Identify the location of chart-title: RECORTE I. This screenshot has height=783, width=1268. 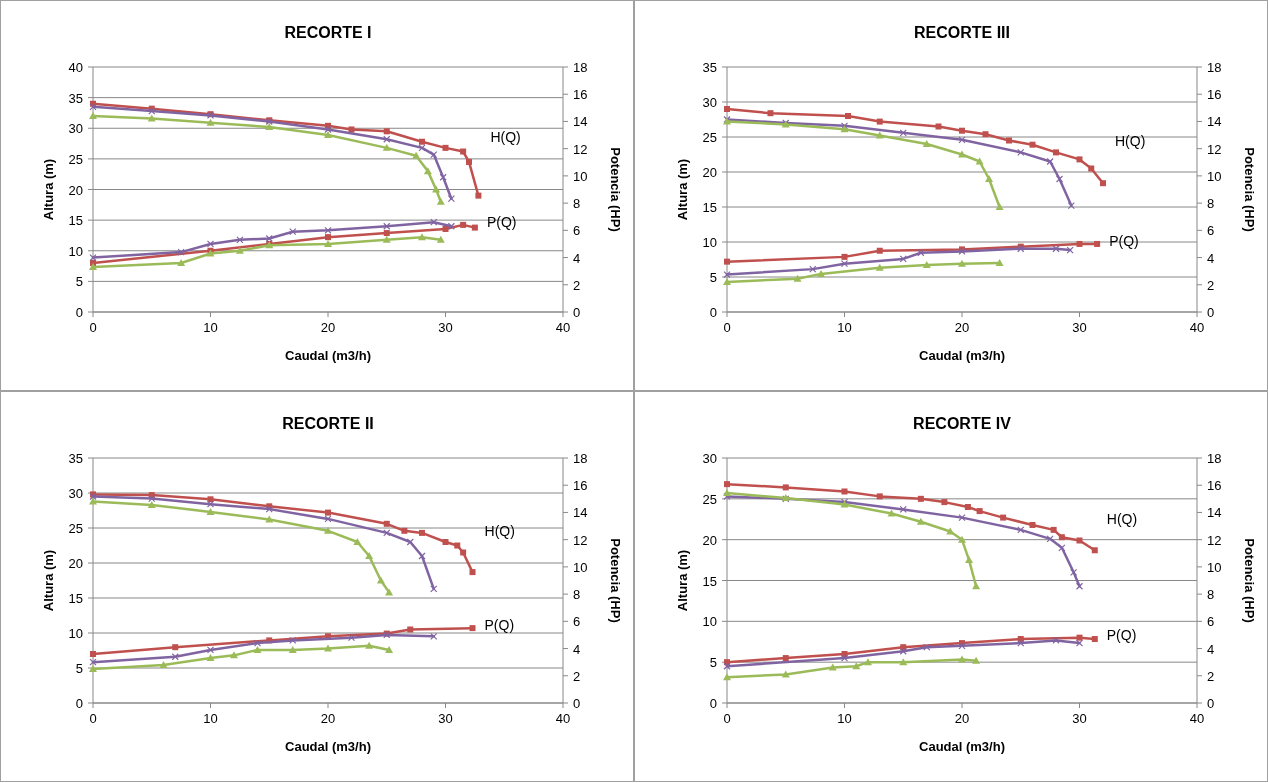
(328, 32).